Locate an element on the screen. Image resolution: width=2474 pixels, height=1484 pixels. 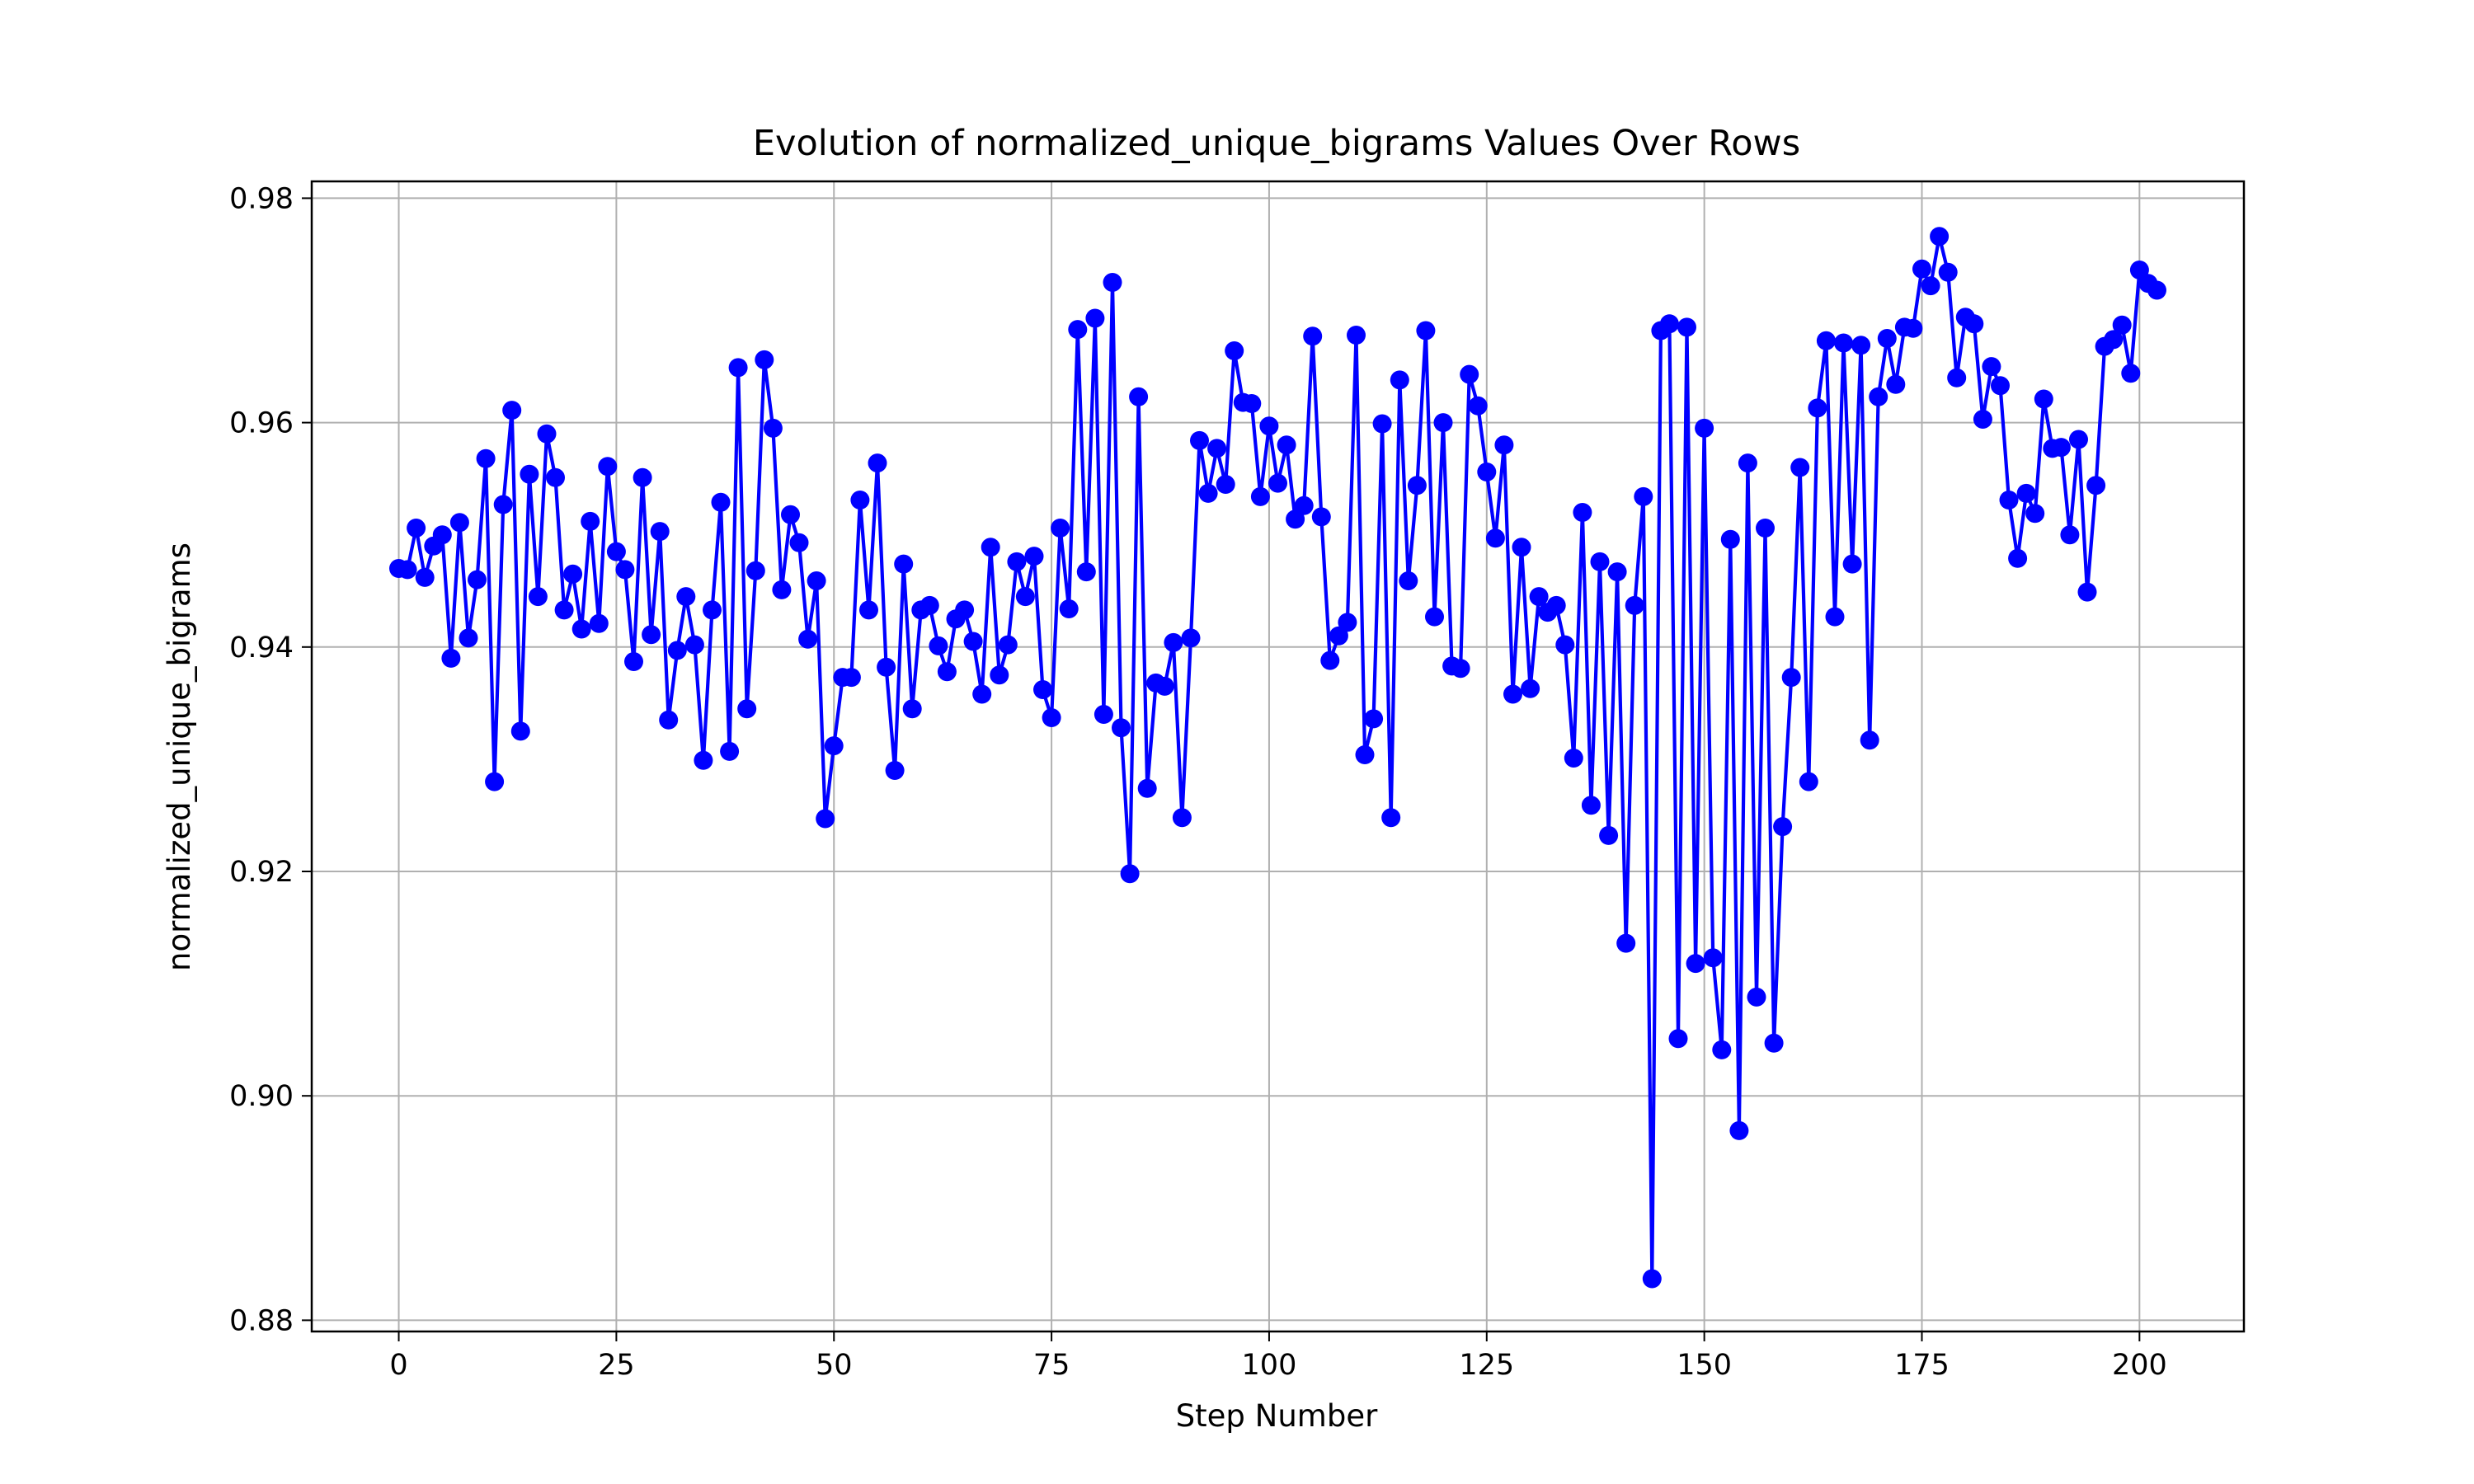
x-tick-label: 175 is located at coordinates (1922, 1365).